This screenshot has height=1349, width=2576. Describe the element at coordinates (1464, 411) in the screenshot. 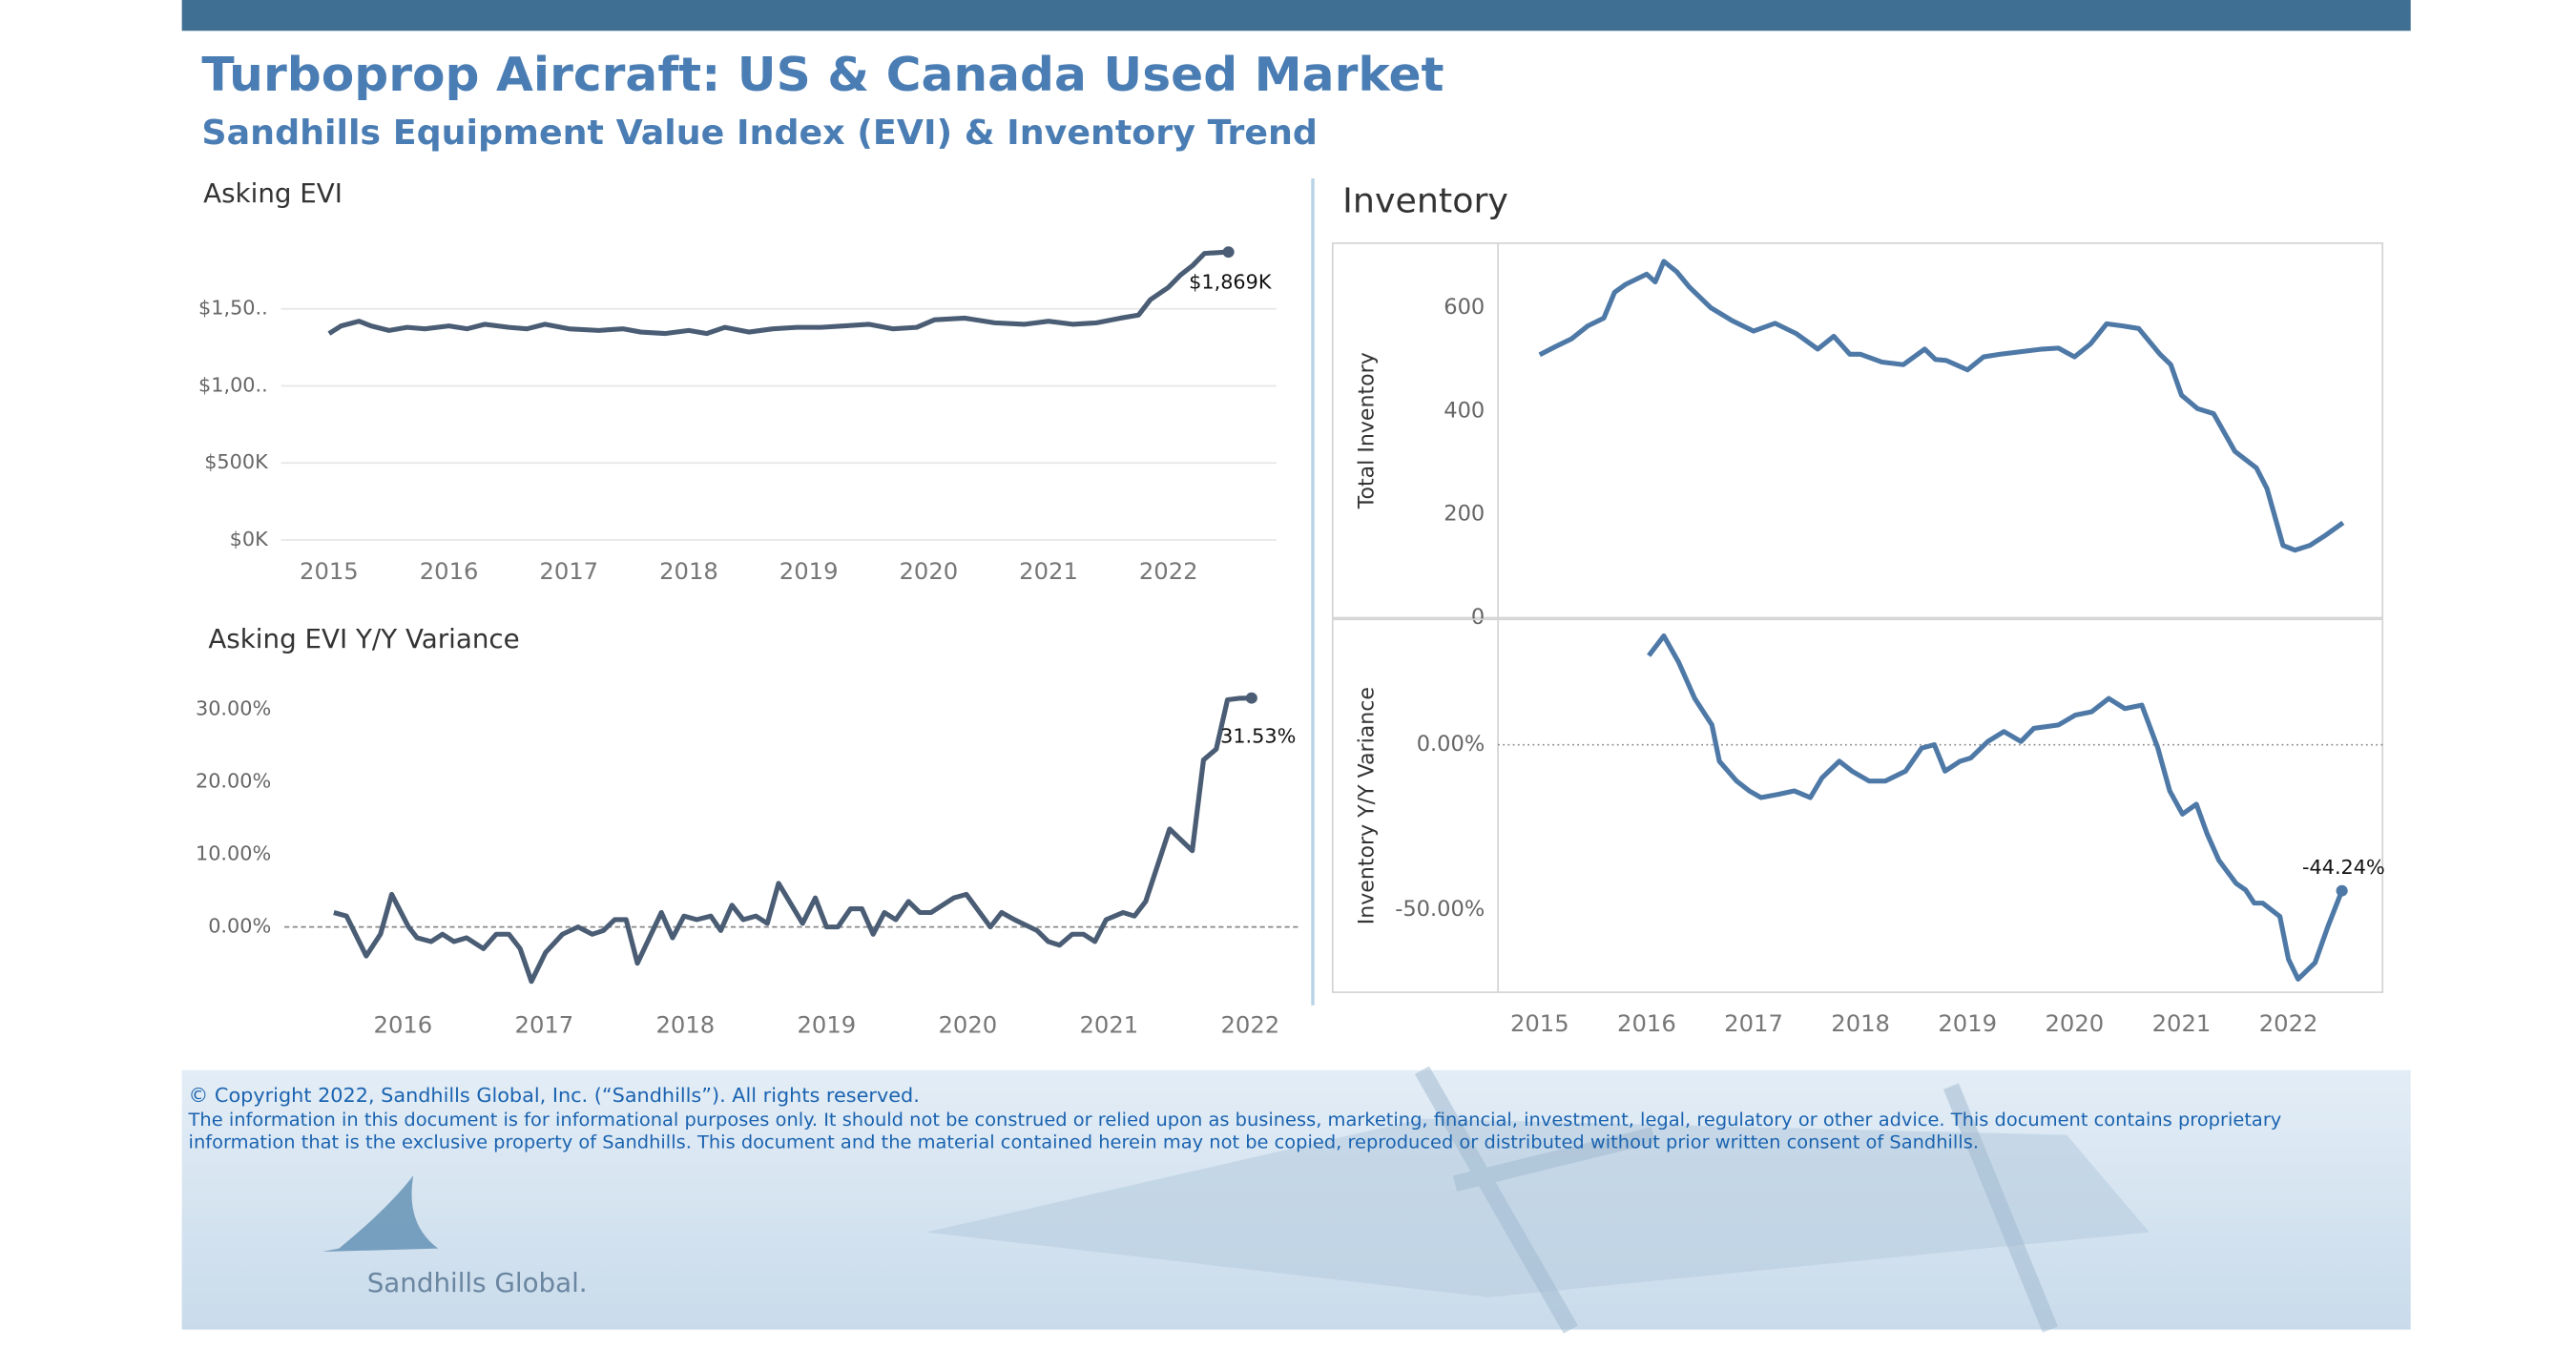

I see `y-tick-label: 400` at that location.